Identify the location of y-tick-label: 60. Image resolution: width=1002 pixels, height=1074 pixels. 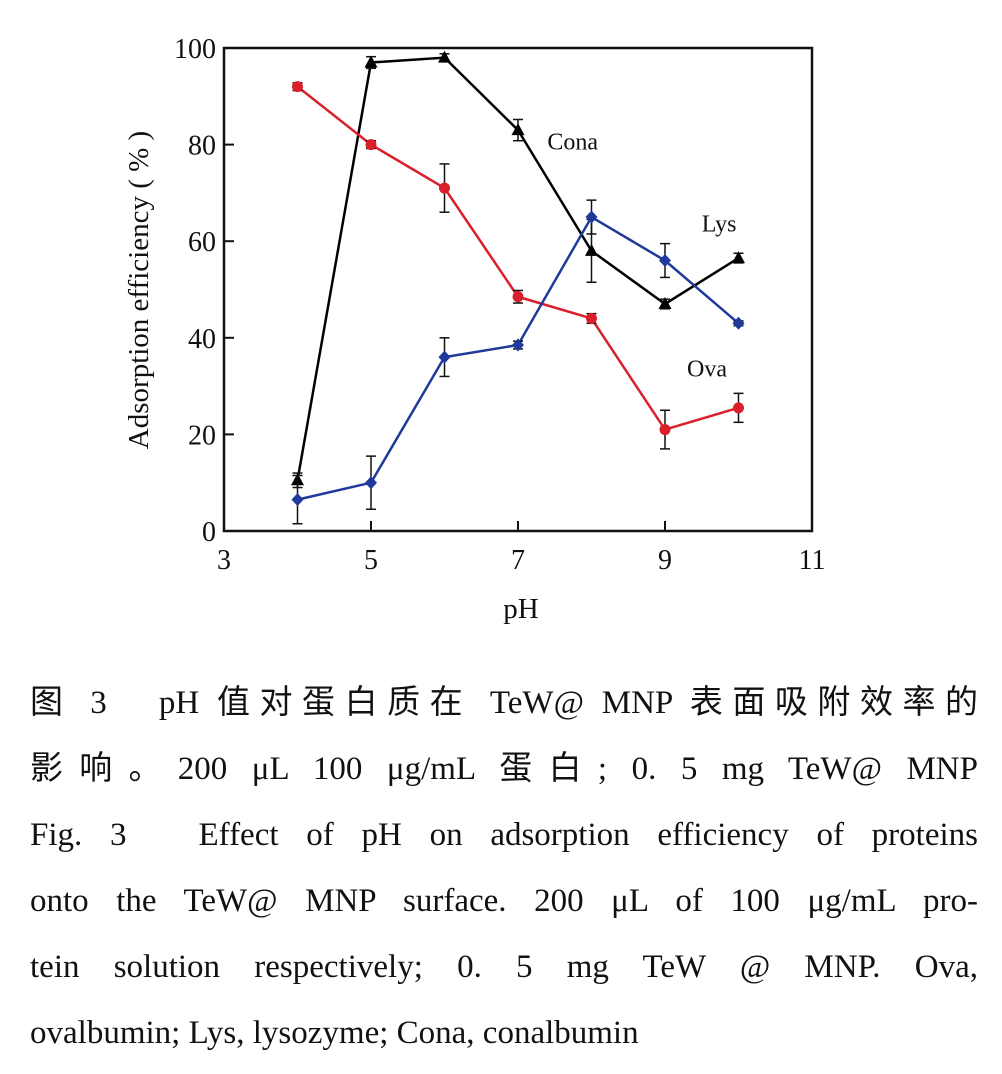
(202, 242).